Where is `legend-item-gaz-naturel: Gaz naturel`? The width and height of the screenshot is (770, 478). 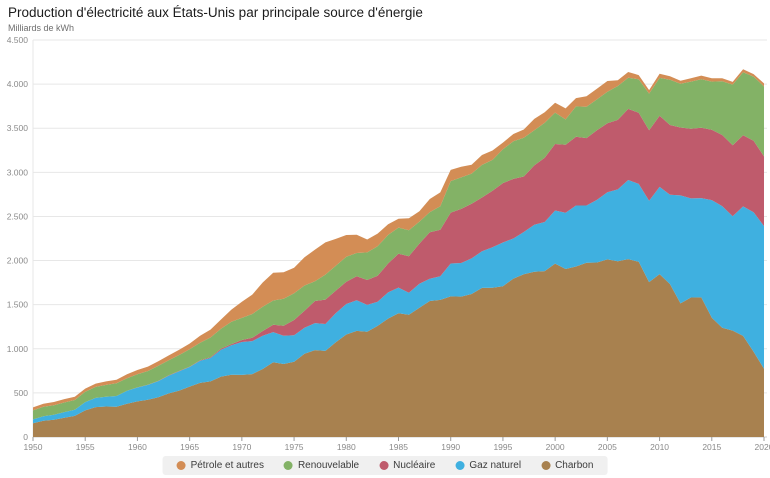 legend-item-gaz-naturel: Gaz naturel is located at coordinates (488, 465).